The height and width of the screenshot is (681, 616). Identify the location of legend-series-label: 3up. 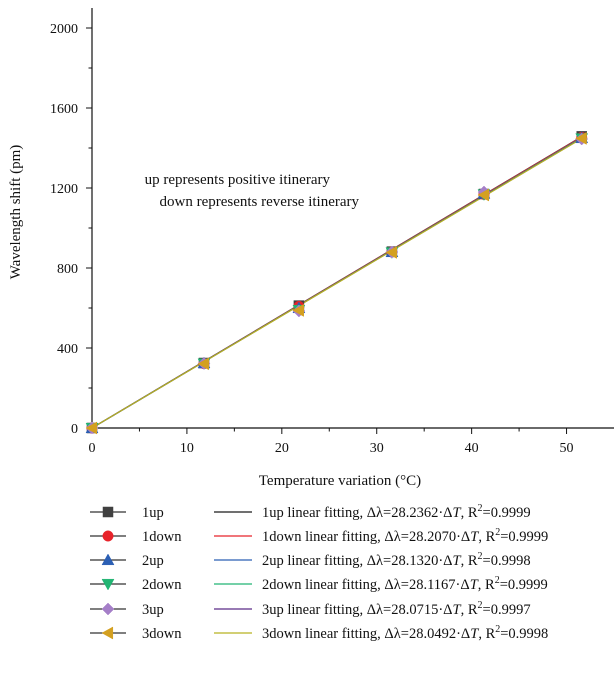
(153, 610).